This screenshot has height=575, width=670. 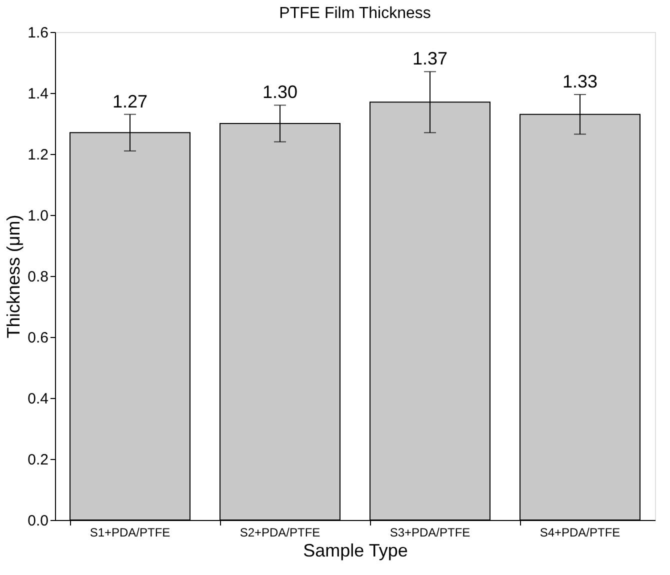 I want to click on y-tick-label: 1.6, so click(x=38, y=33).